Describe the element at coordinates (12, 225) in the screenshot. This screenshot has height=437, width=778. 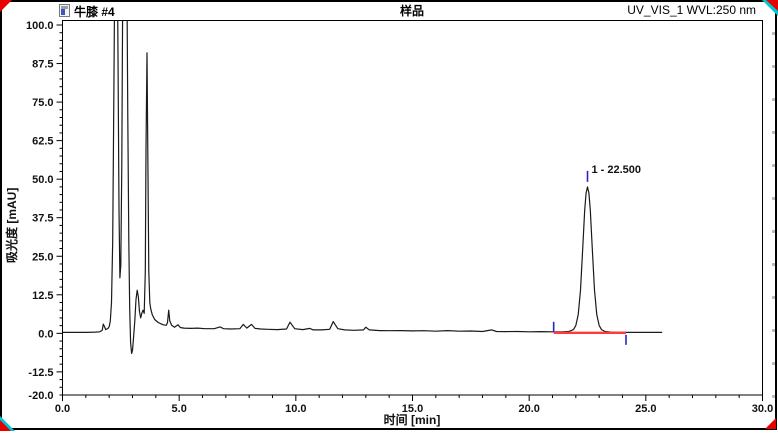
I see `y-axis-title: 吸光度 [mAU]` at that location.